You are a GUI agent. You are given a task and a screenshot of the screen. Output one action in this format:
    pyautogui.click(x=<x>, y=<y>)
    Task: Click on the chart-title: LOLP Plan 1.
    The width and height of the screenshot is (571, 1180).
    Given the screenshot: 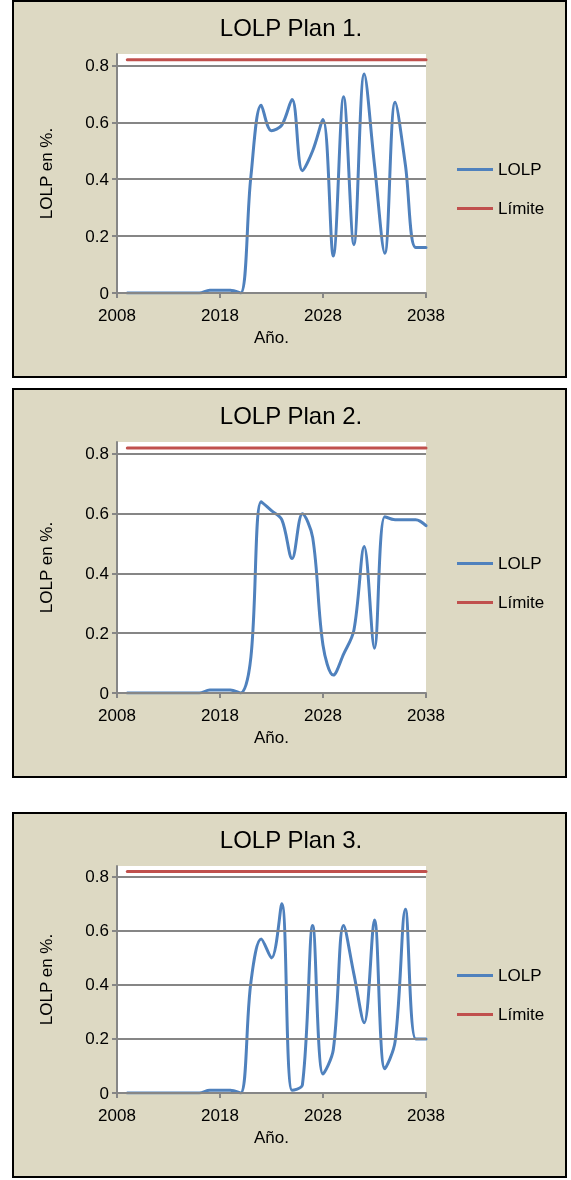 What is the action you would take?
    pyautogui.click(x=291, y=27)
    